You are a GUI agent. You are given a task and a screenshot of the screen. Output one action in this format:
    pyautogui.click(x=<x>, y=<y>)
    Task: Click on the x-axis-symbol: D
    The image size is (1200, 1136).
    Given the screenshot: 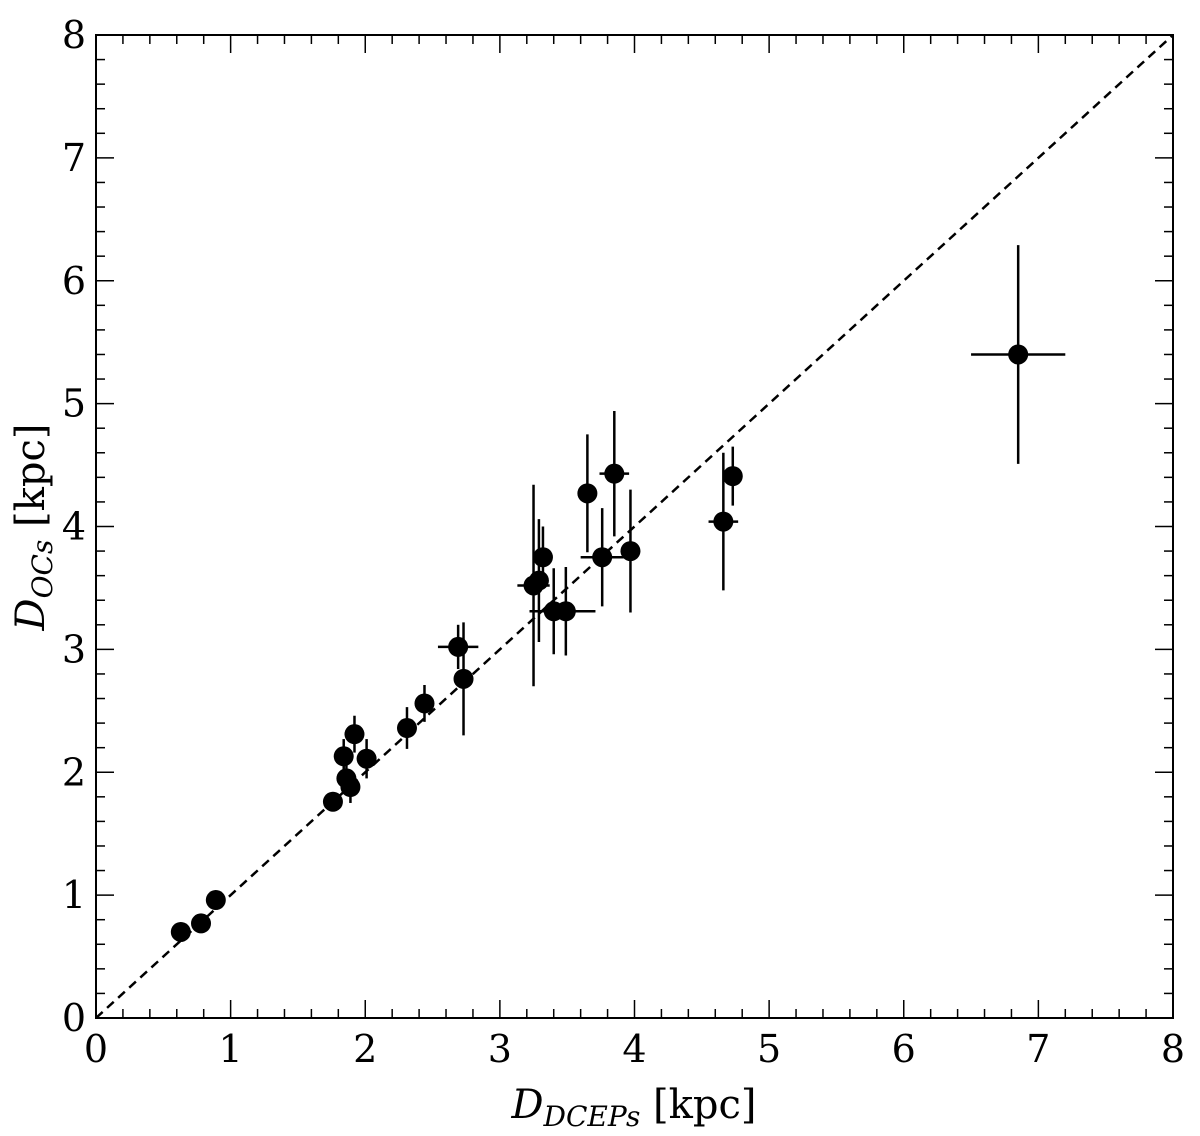 What is the action you would take?
    pyautogui.click(x=526, y=1105)
    